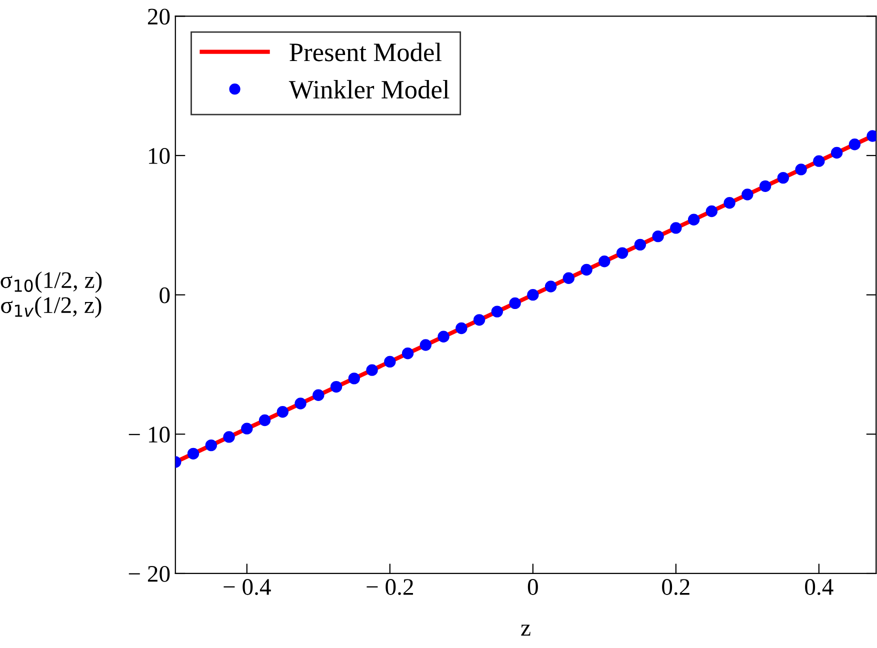 This screenshot has width=877, height=648. What do you see at coordinates (159, 16) in the screenshot?
I see `y-tick-label: 20` at bounding box center [159, 16].